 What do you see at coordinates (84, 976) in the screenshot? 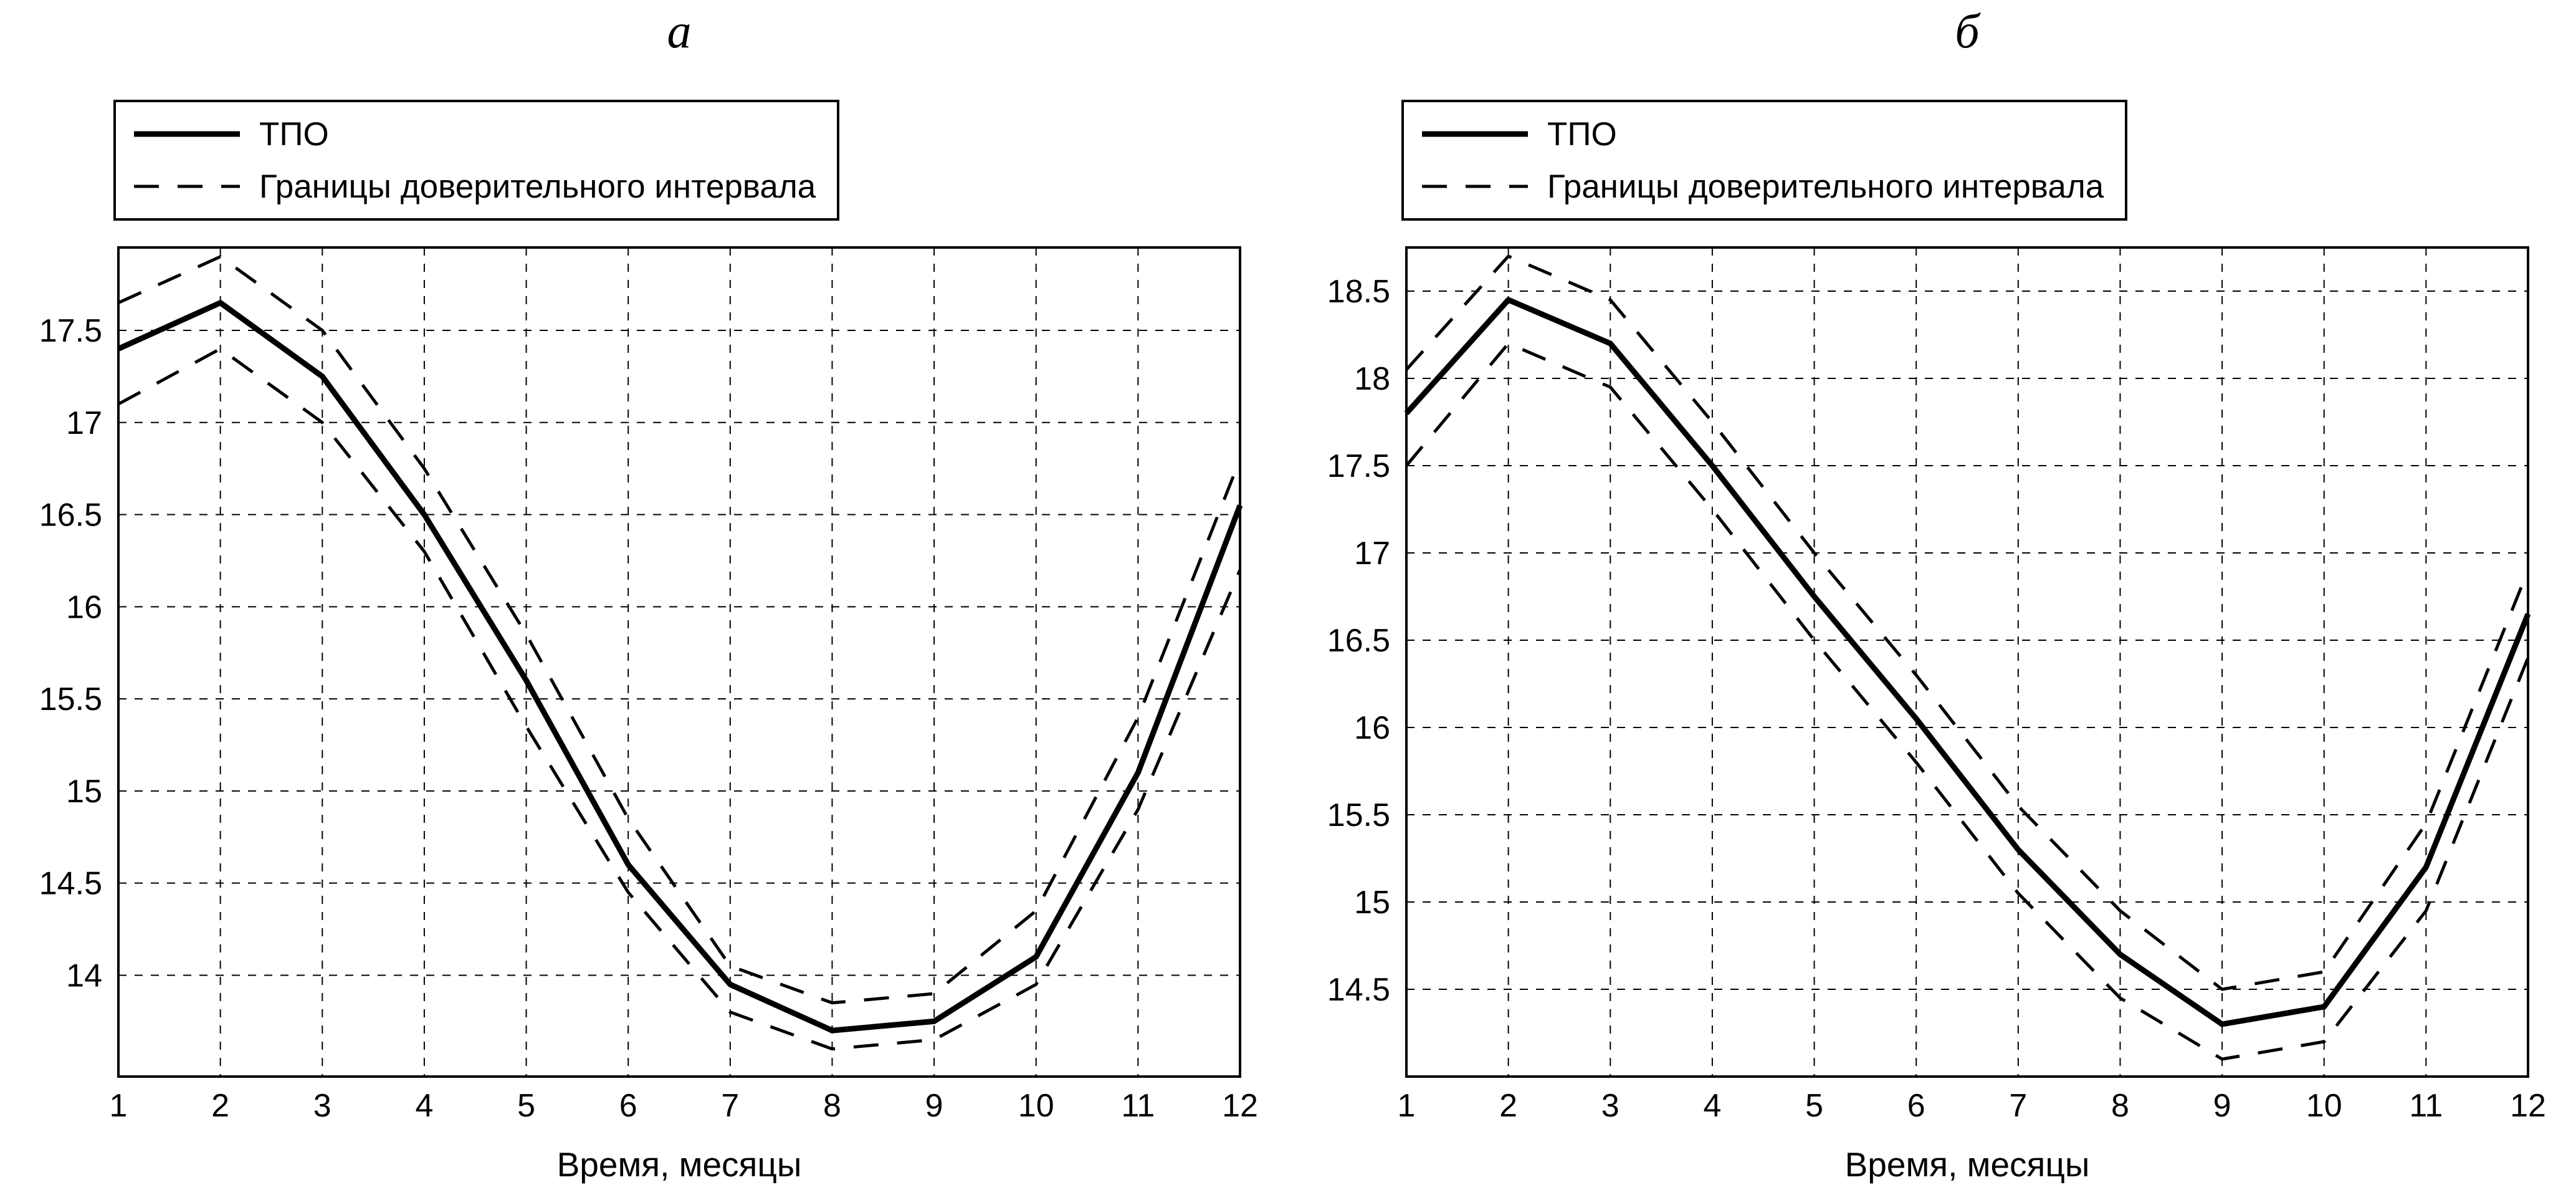
I see `y-tick-label: 14` at bounding box center [84, 976].